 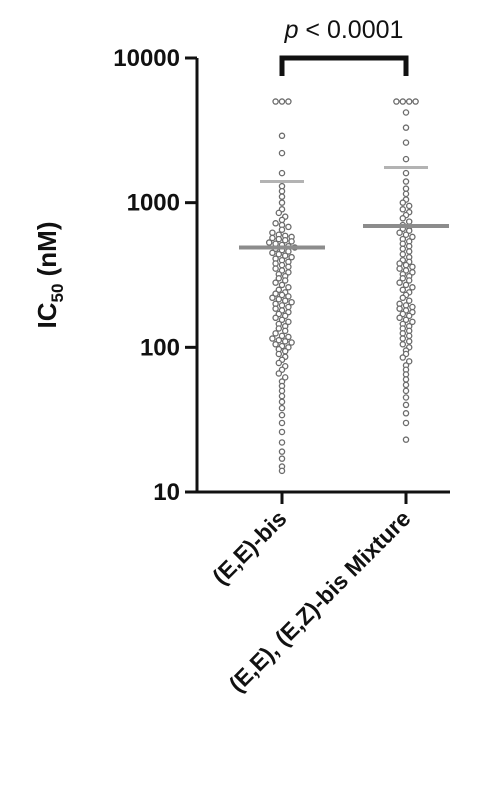 I want to click on x-tick-label: (E,E)-bis, so click(x=249, y=547).